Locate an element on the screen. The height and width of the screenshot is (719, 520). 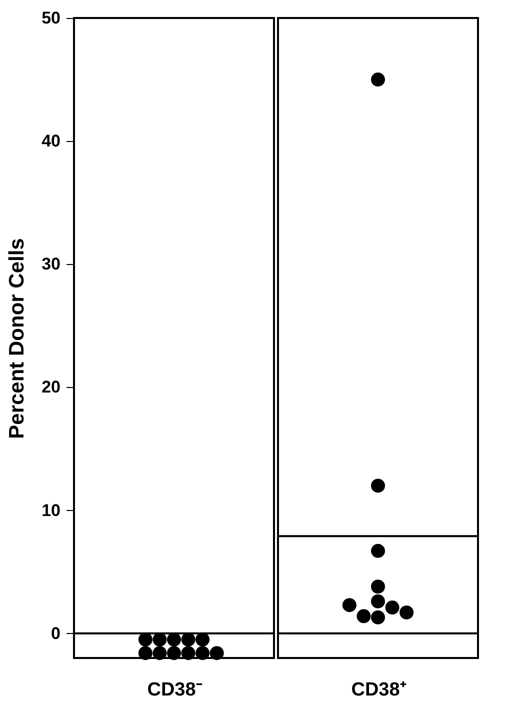
y-tick-label: 10 is located at coordinates (51, 510).